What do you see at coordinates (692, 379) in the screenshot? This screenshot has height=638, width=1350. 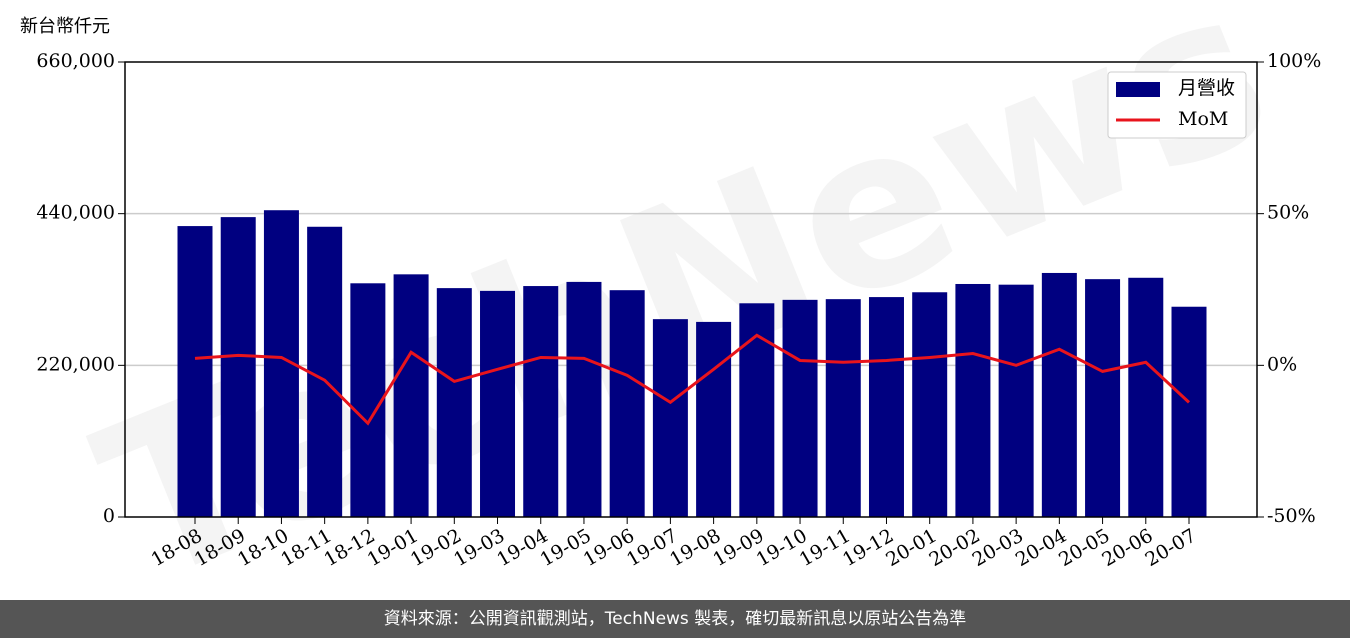 I see `line` at bounding box center [692, 379].